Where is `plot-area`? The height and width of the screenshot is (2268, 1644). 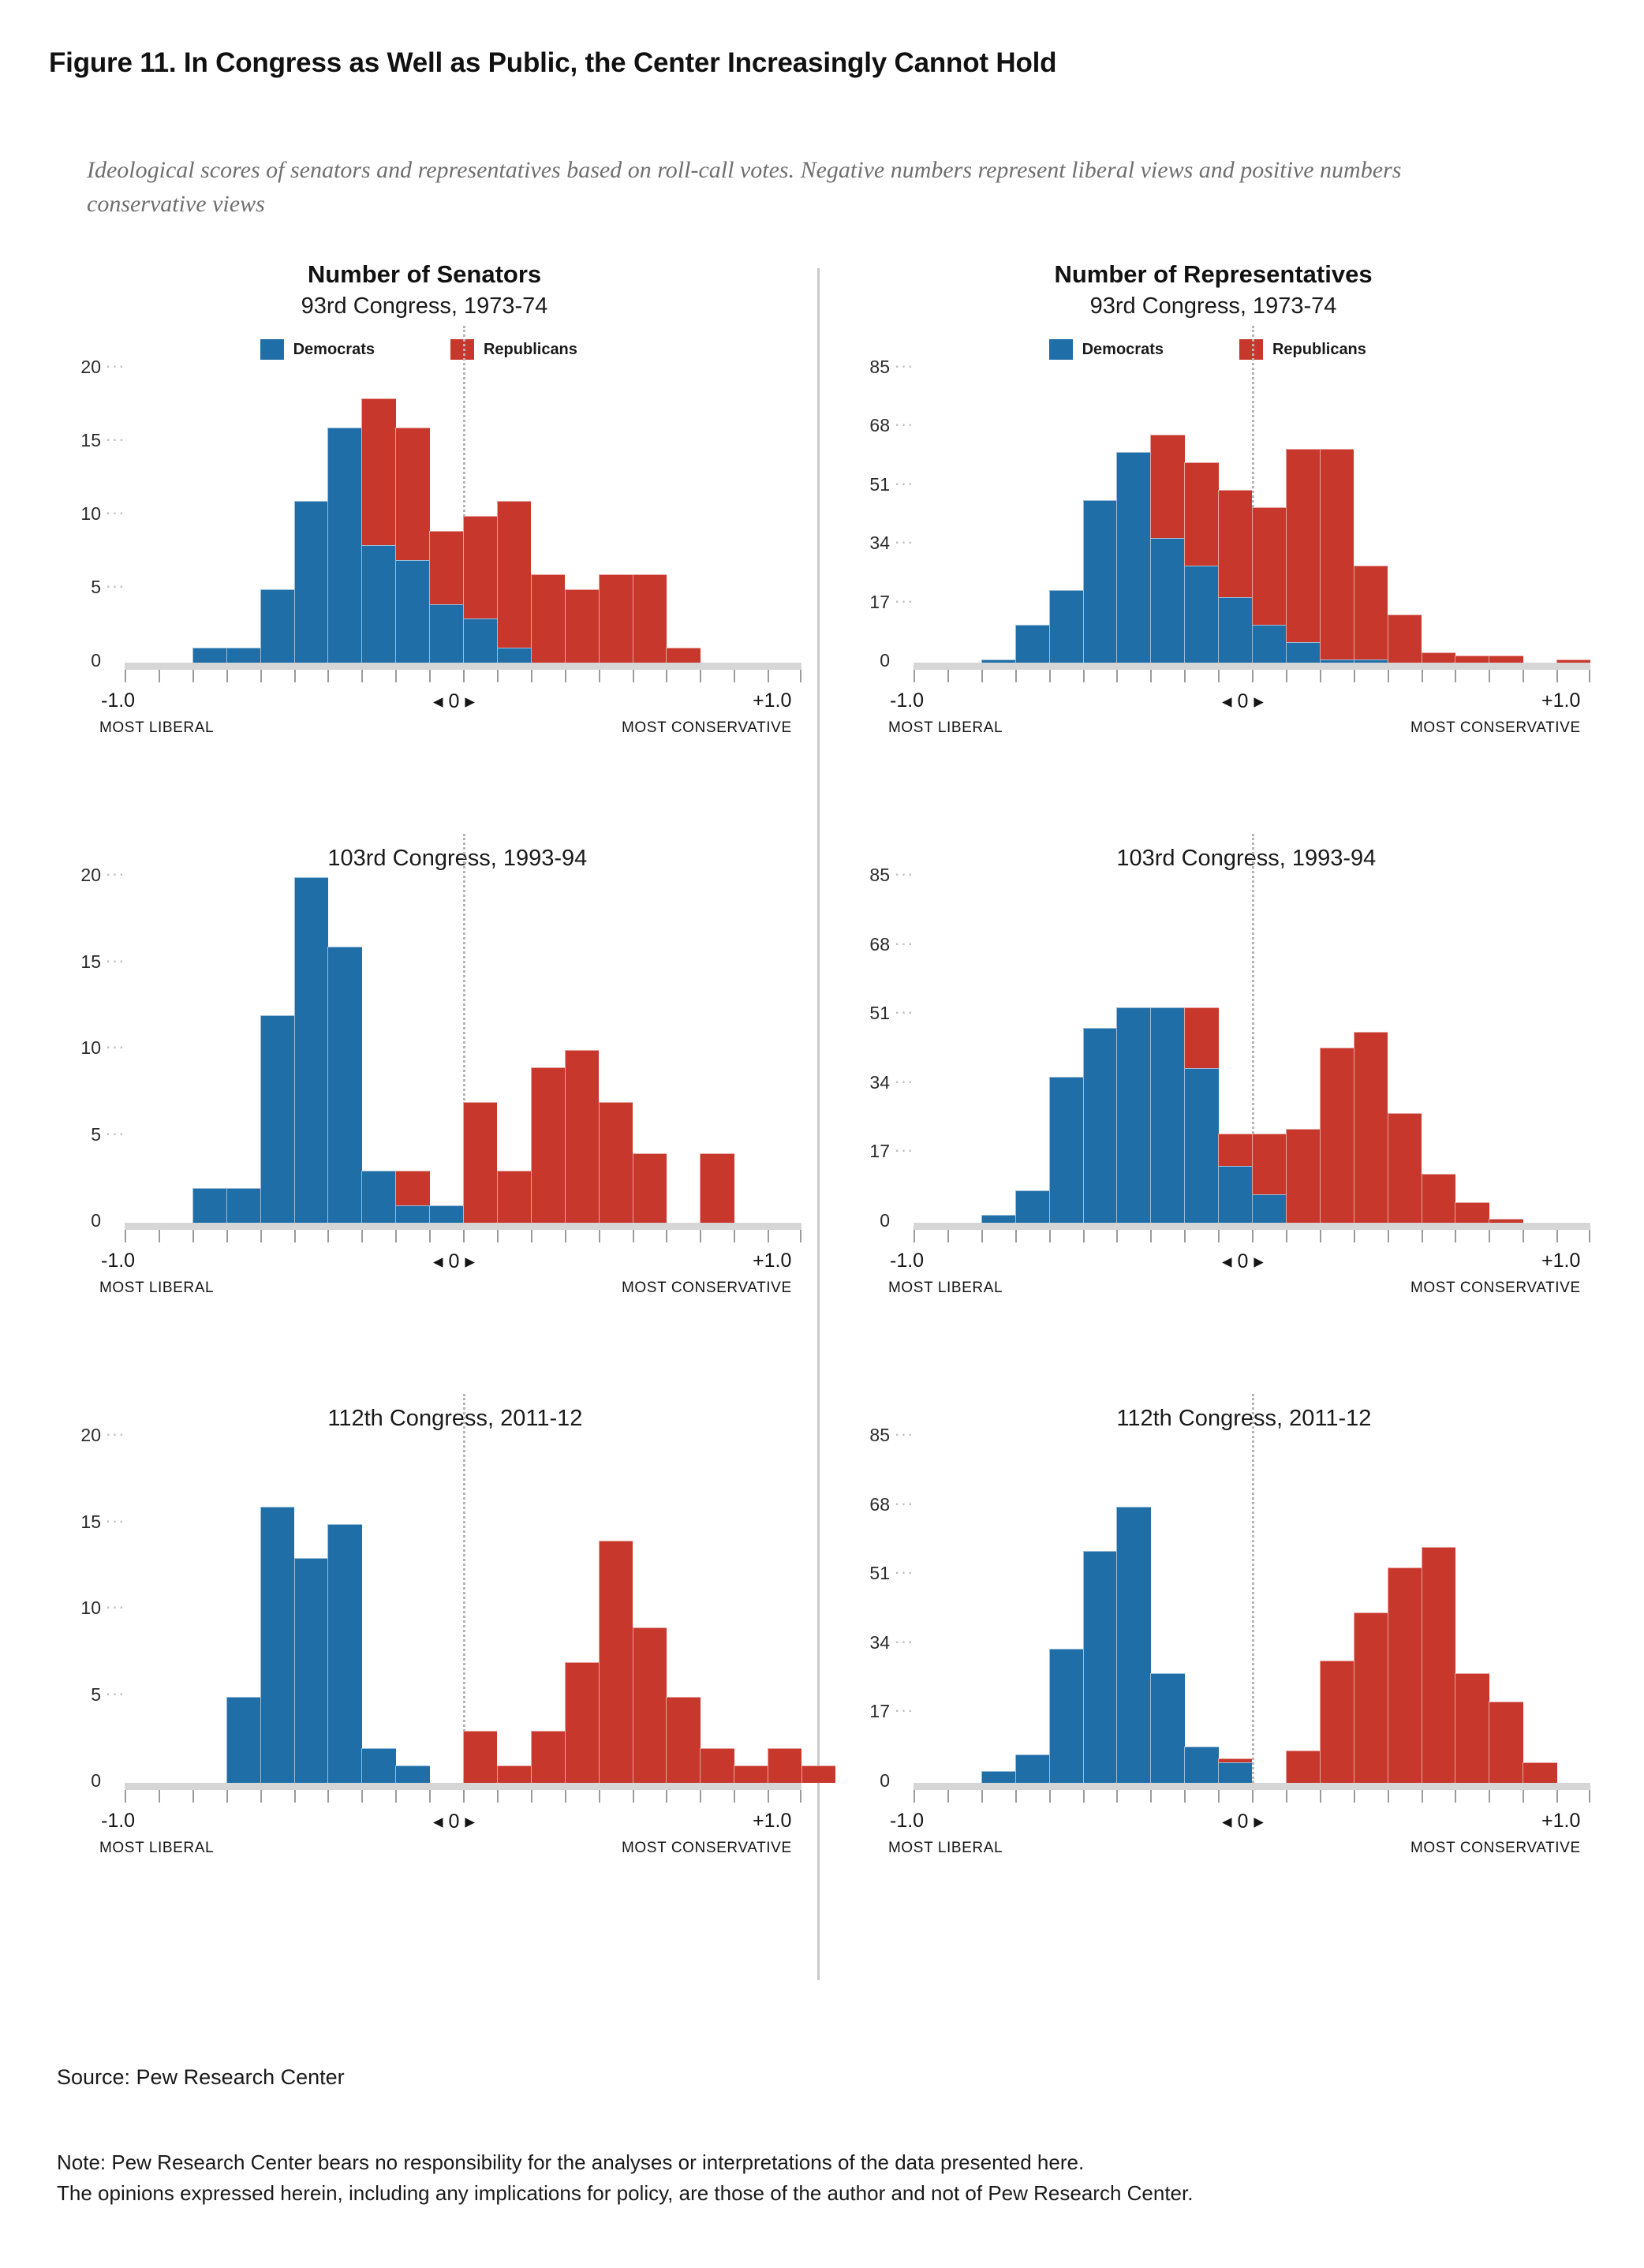 plot-area is located at coordinates (463, 494).